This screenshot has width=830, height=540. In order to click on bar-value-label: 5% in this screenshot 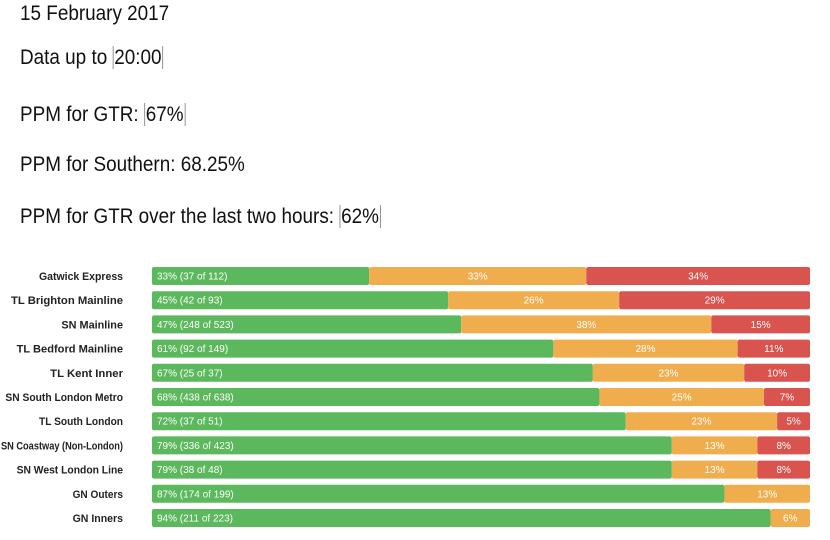, I will do `click(793, 422)`.